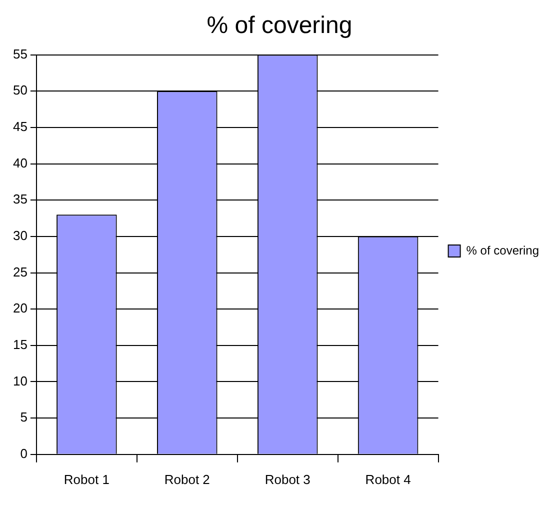 This screenshot has width=557, height=518. Describe the element at coordinates (20, 126) in the screenshot. I see `y-tick-label: 45` at that location.